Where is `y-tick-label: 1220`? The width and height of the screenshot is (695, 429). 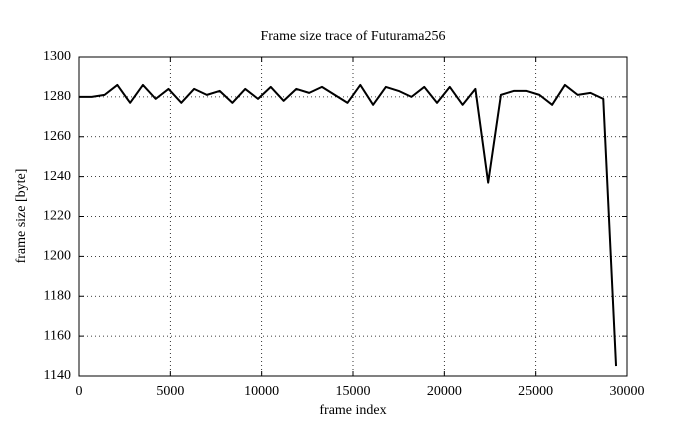
y-tick-label: 1220 is located at coordinates (57, 216).